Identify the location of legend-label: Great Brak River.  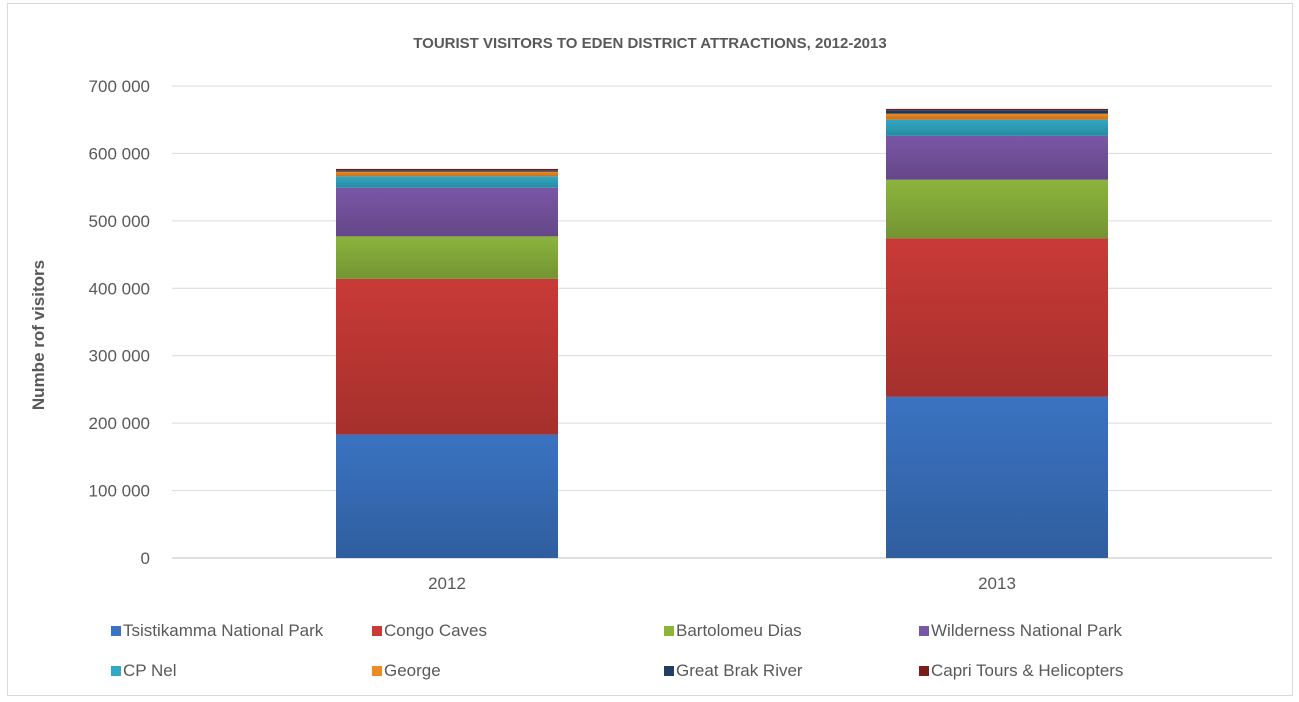
(739, 670).